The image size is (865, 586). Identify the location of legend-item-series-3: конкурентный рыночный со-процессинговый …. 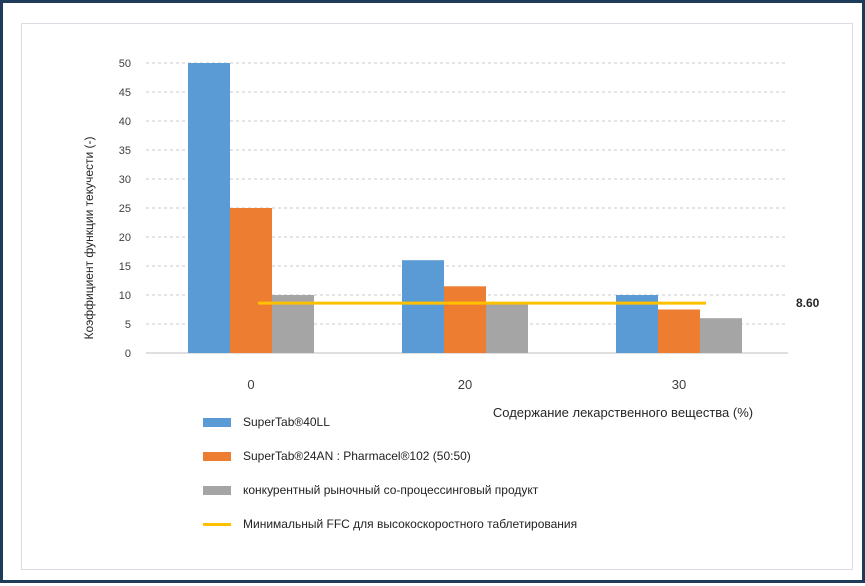
(390, 490).